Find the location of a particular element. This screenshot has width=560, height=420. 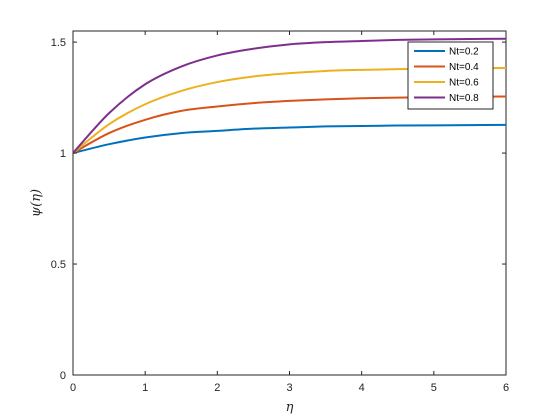

x-tick-label: 6 is located at coordinates (506, 388).